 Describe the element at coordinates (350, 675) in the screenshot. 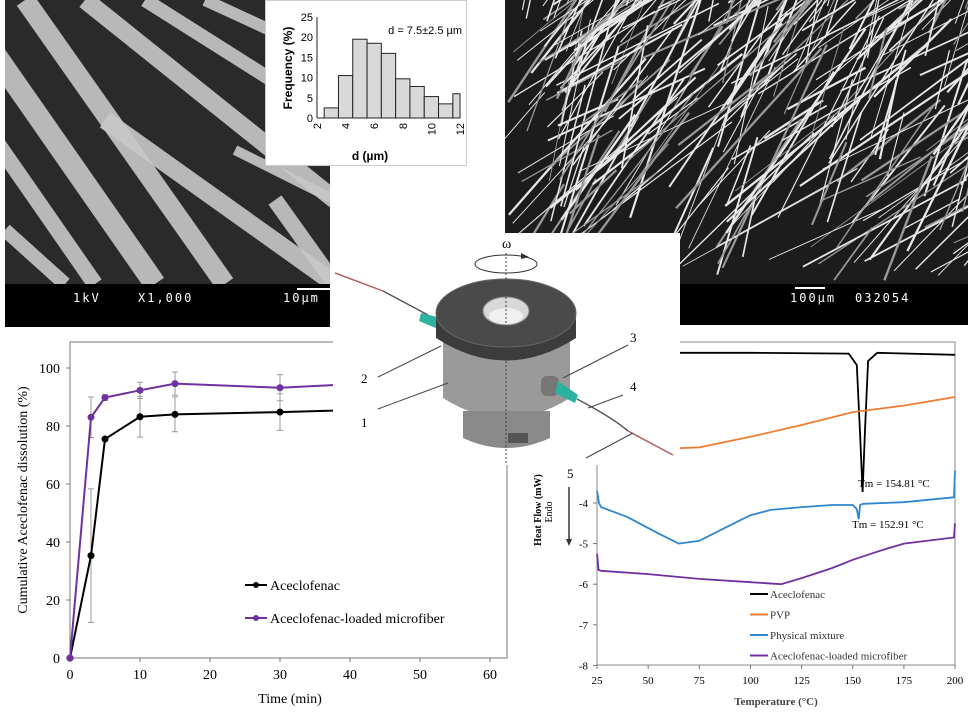

I see `x-tick-label: 40` at that location.